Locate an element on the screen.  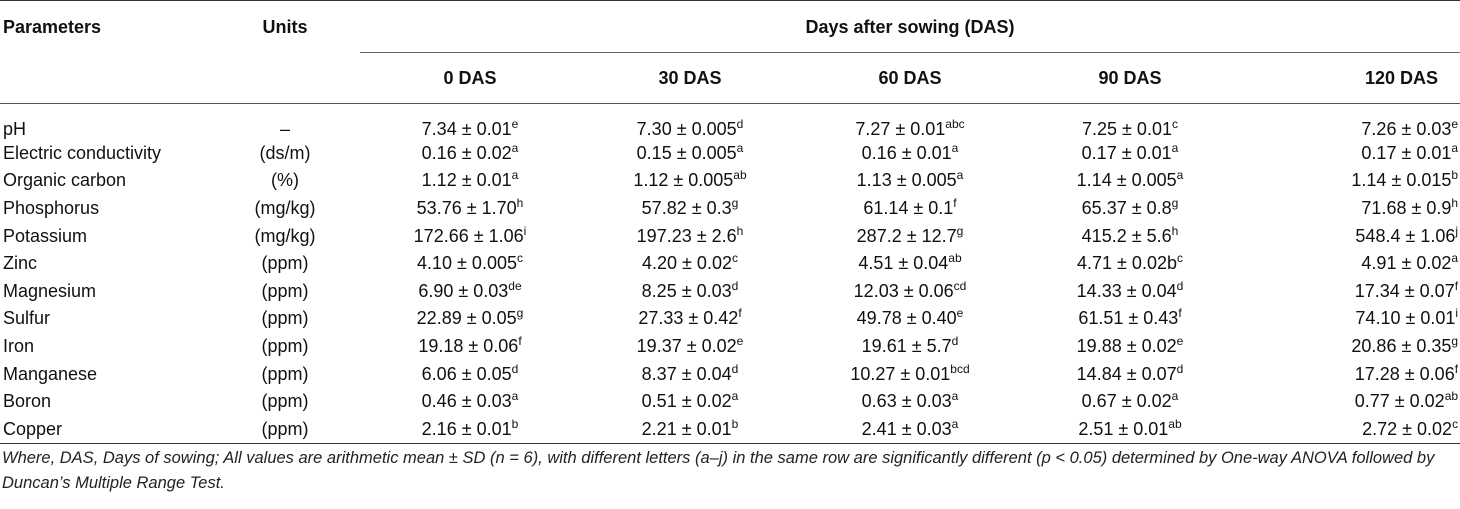
value-cell: 6.90 ± 0.03de is located at coordinates (470, 291).